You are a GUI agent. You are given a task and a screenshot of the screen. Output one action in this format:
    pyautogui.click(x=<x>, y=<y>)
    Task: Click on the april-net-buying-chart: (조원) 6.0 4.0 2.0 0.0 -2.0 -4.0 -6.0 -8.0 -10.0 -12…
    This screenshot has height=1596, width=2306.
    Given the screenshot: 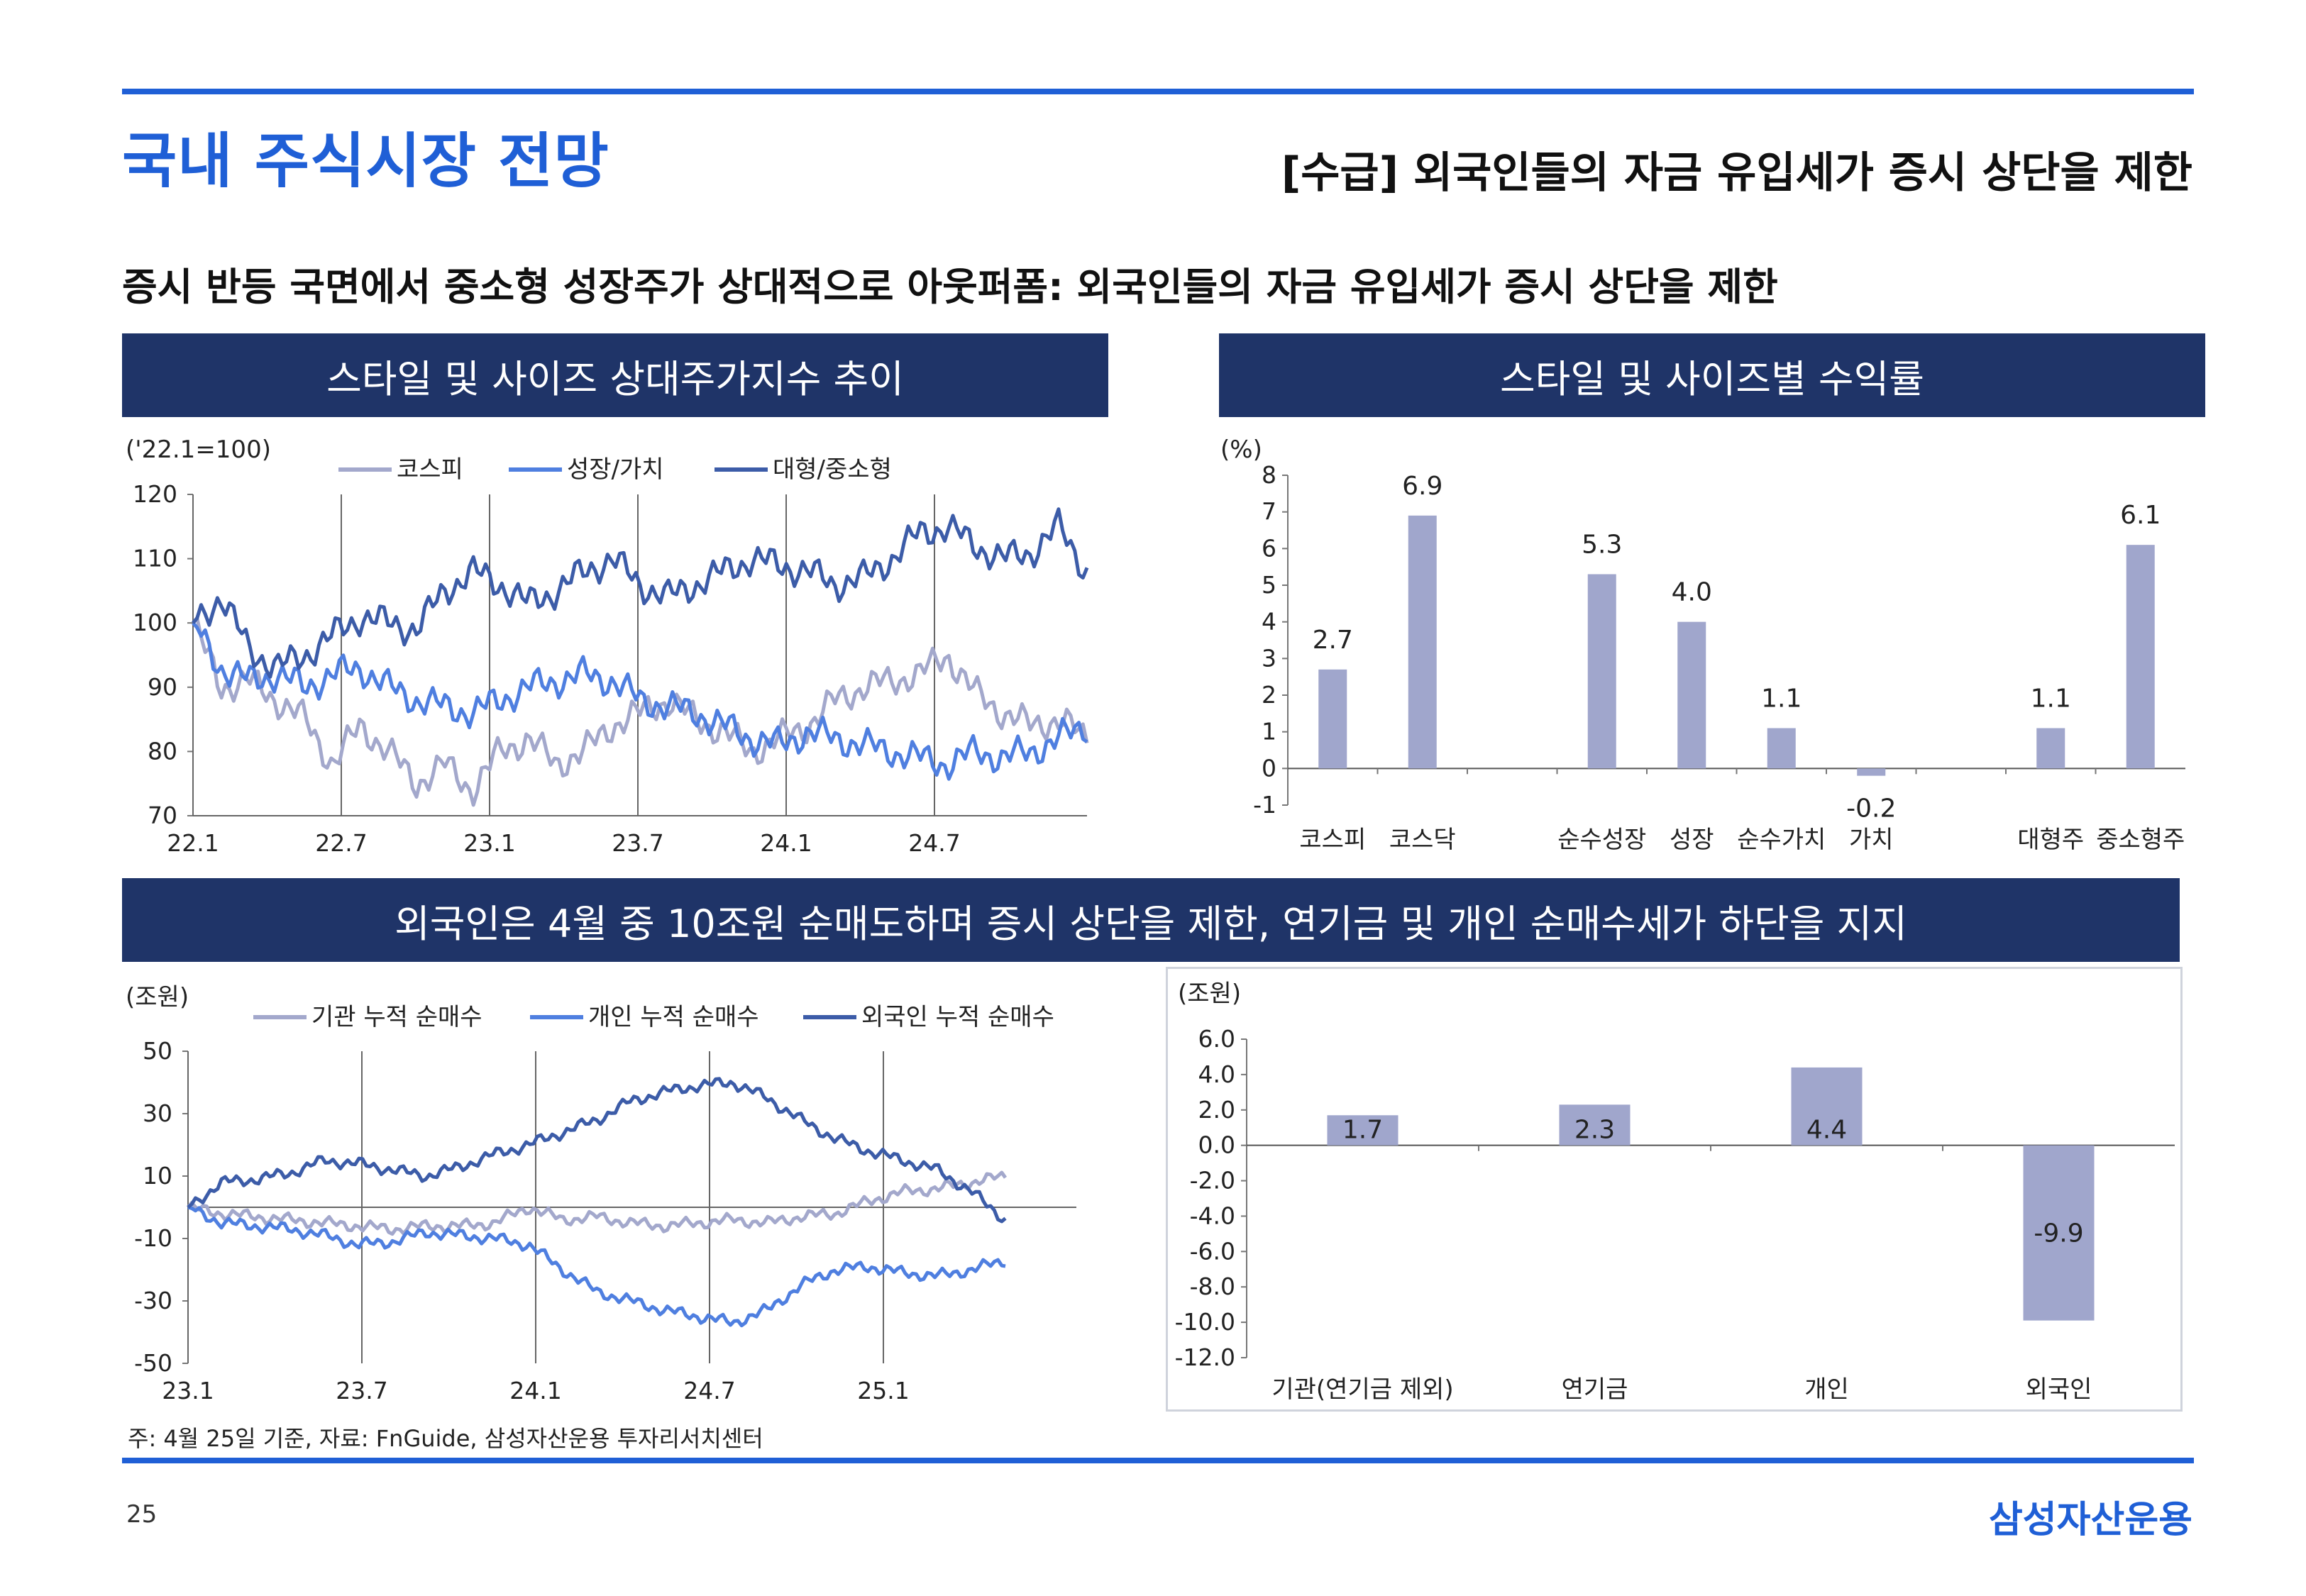 What is the action you would take?
    pyautogui.click(x=1675, y=1192)
    